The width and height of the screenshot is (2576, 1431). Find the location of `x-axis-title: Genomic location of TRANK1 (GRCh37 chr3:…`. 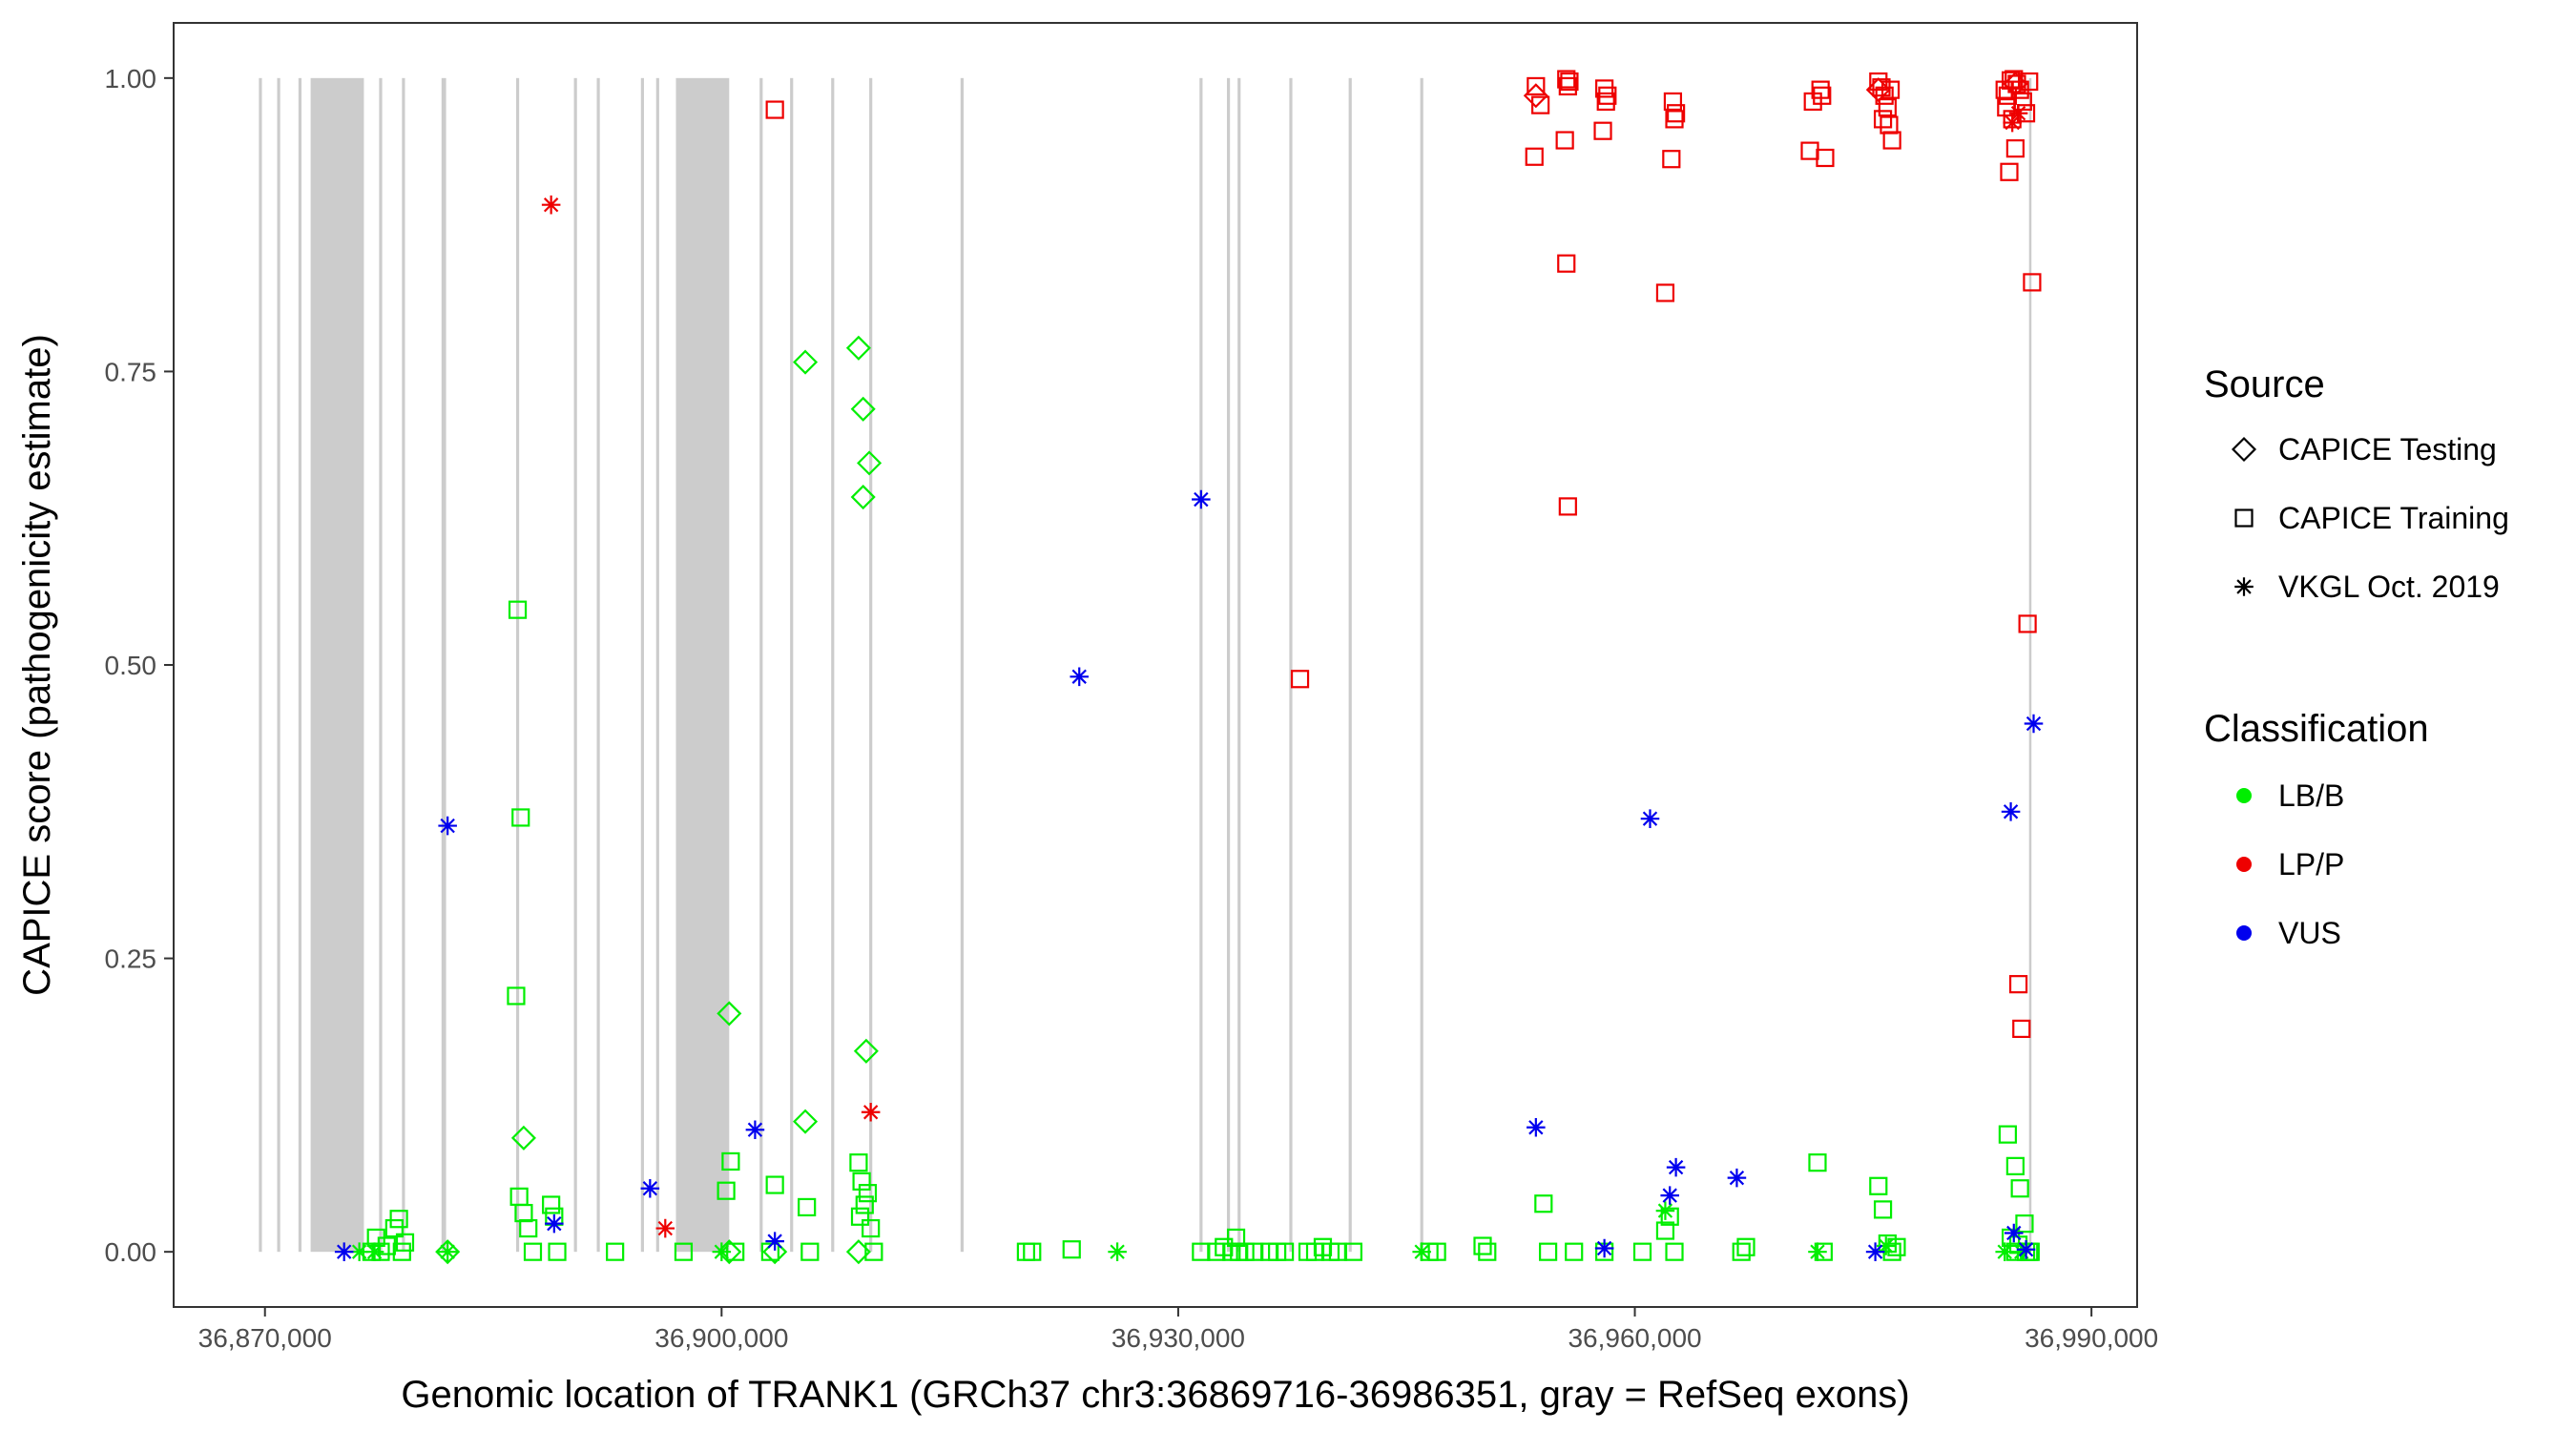

x-axis-title: Genomic location of TRANK1 (GRCh37 chr3:… is located at coordinates (1155, 1395).